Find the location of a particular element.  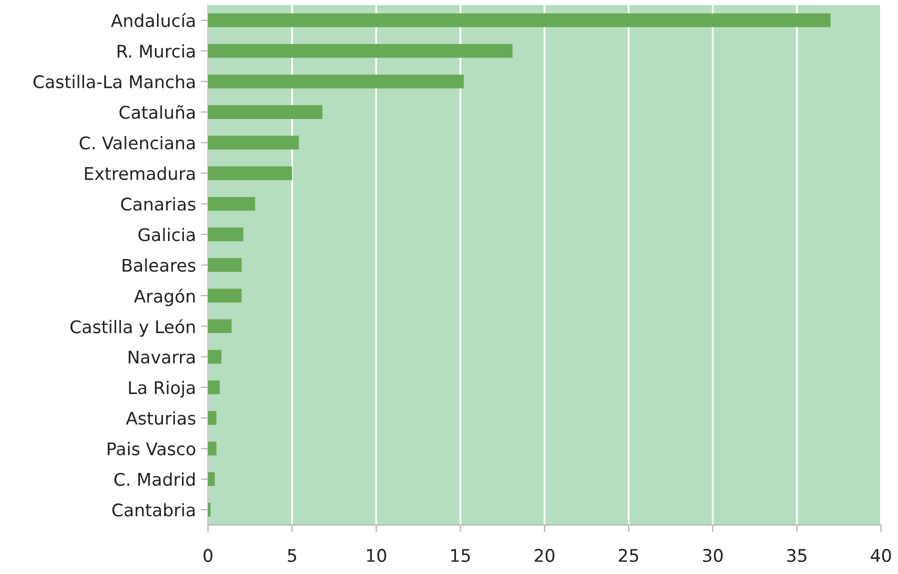

y-tick-label: Asturias is located at coordinates (161, 418).